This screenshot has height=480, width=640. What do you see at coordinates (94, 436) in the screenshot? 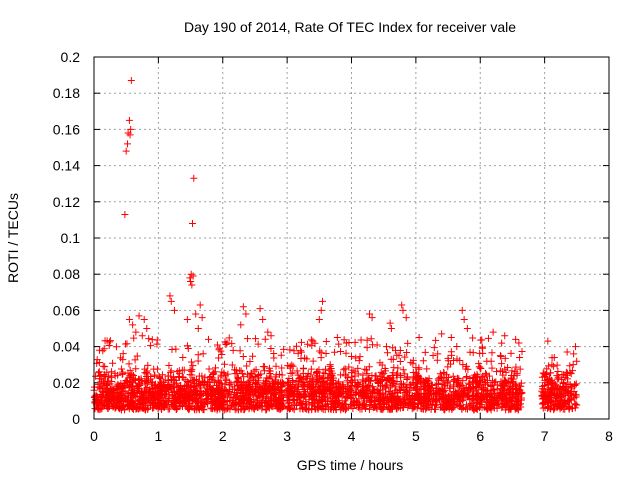
I see `x-tick-label: 0` at bounding box center [94, 436].